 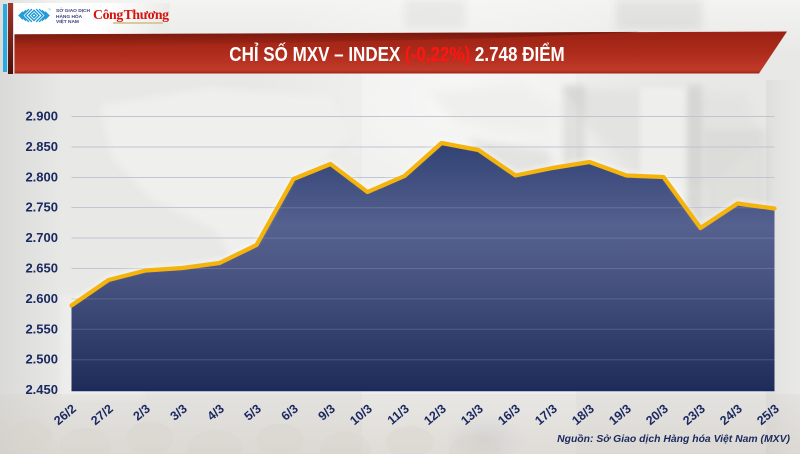 I want to click on svg-text: 2.500, so click(x=41, y=359).